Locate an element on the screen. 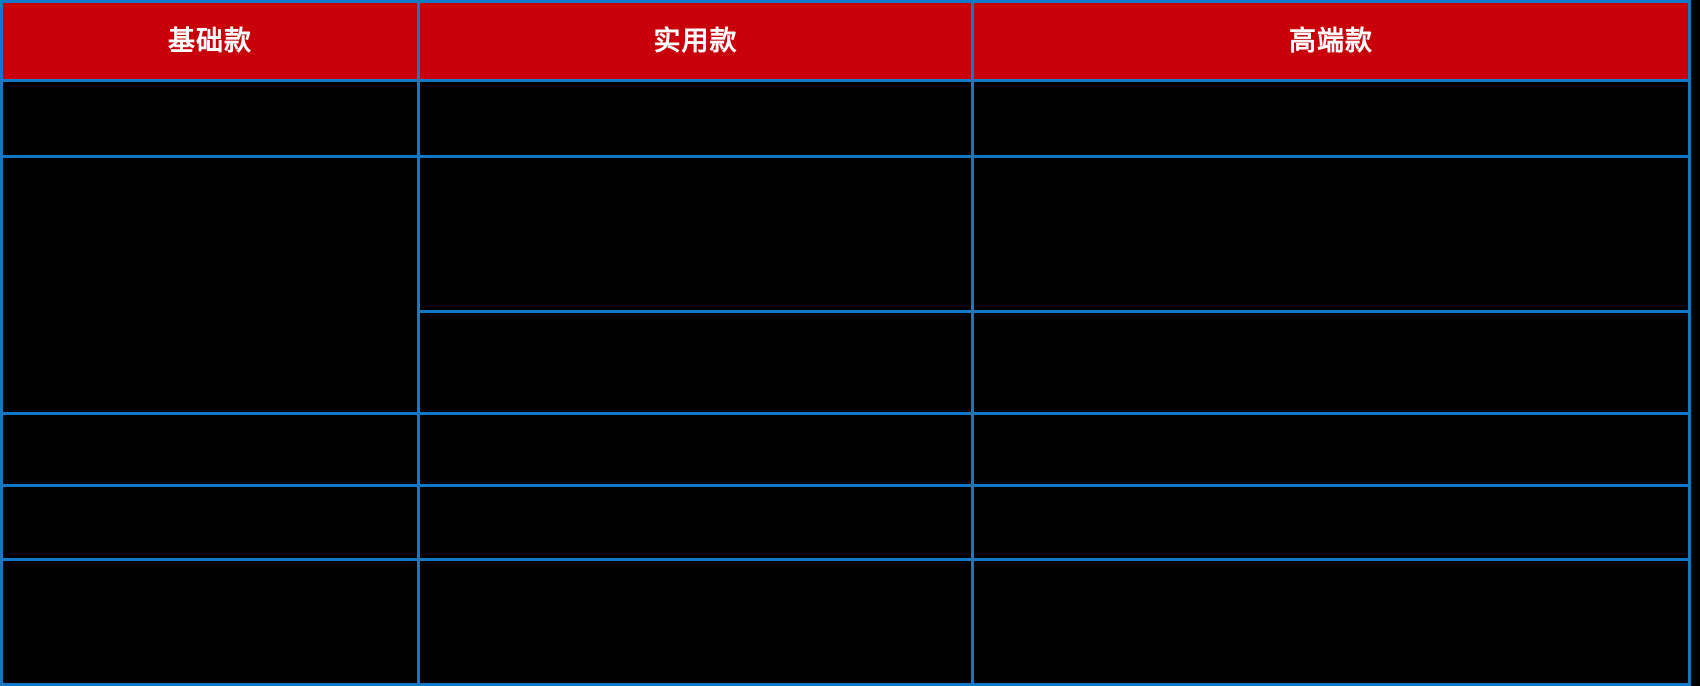 The width and height of the screenshot is (1700, 686). table-header: 基础款 实用款 高端款 is located at coordinates (845, 41).